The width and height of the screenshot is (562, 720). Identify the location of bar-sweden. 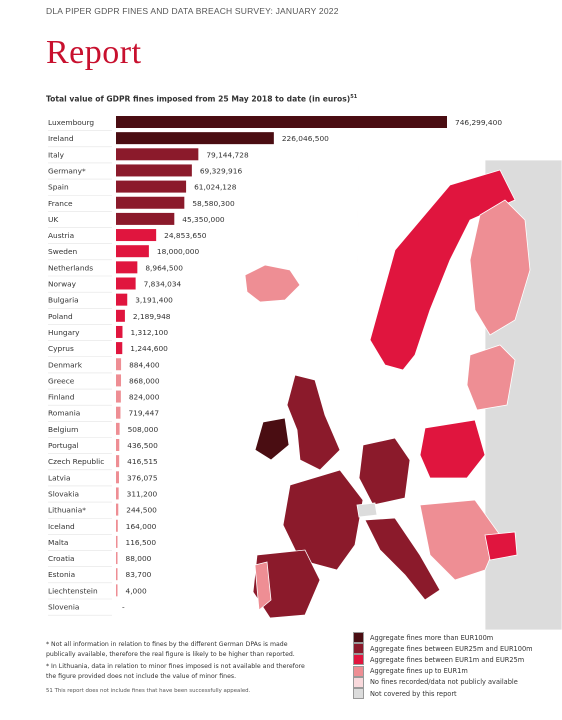
(132, 251).